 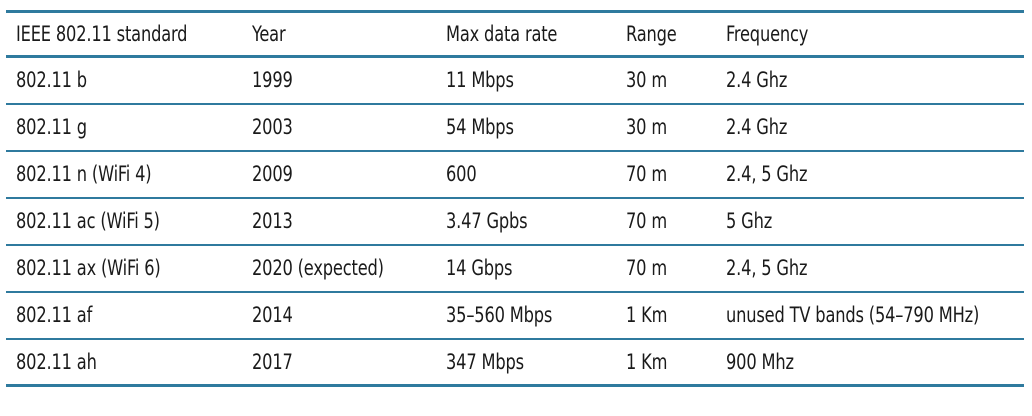 I want to click on header-year: Year, so click(x=269, y=34).